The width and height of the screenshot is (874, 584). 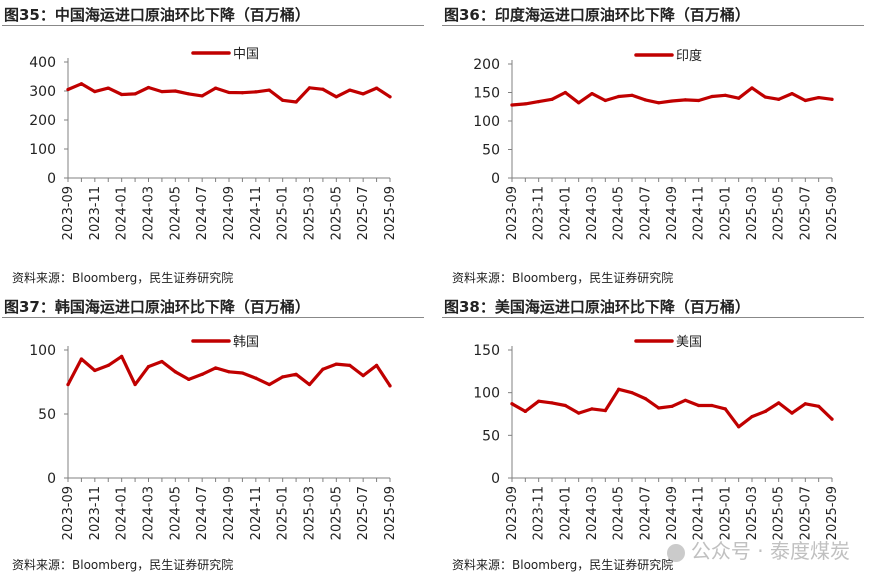 I want to click on x-tick-label: 2023-09, so click(x=68, y=513).